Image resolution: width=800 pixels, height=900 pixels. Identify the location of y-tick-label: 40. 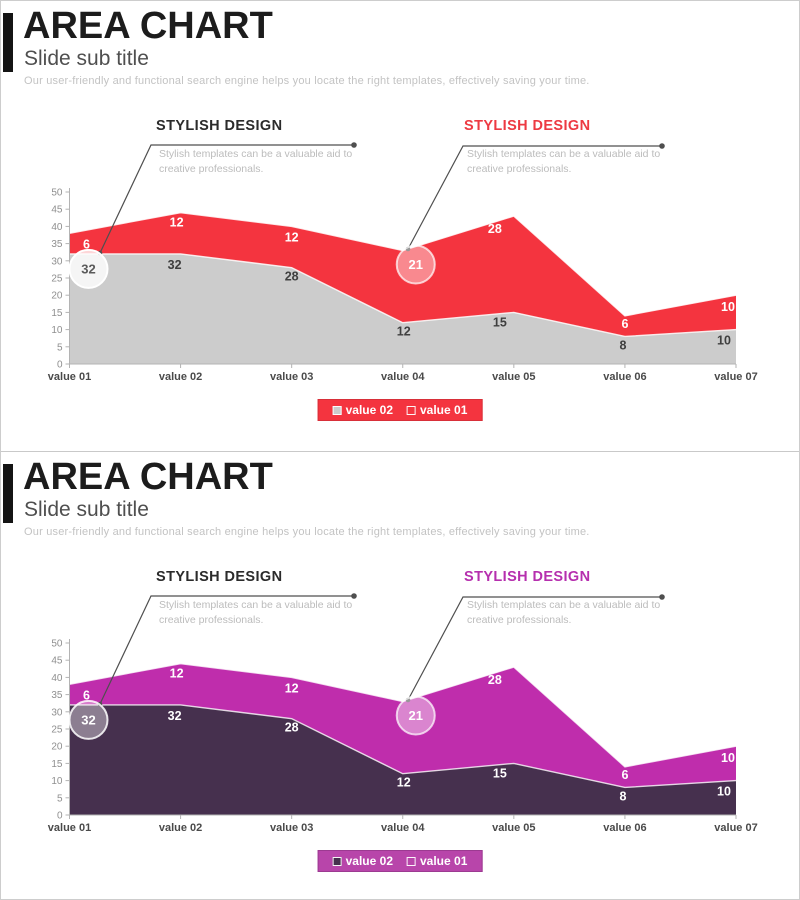
(57, 678).